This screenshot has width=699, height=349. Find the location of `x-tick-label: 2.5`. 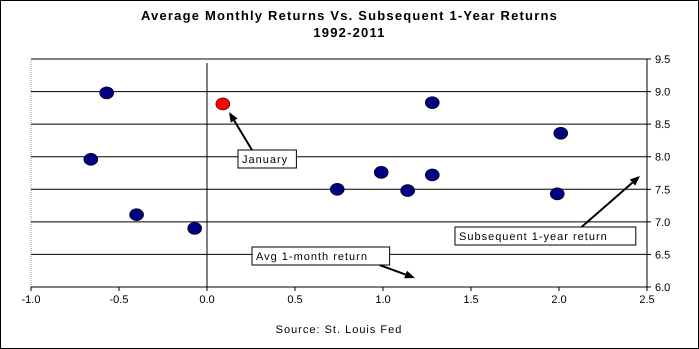

x-tick-label: 2.5 is located at coordinates (647, 300).